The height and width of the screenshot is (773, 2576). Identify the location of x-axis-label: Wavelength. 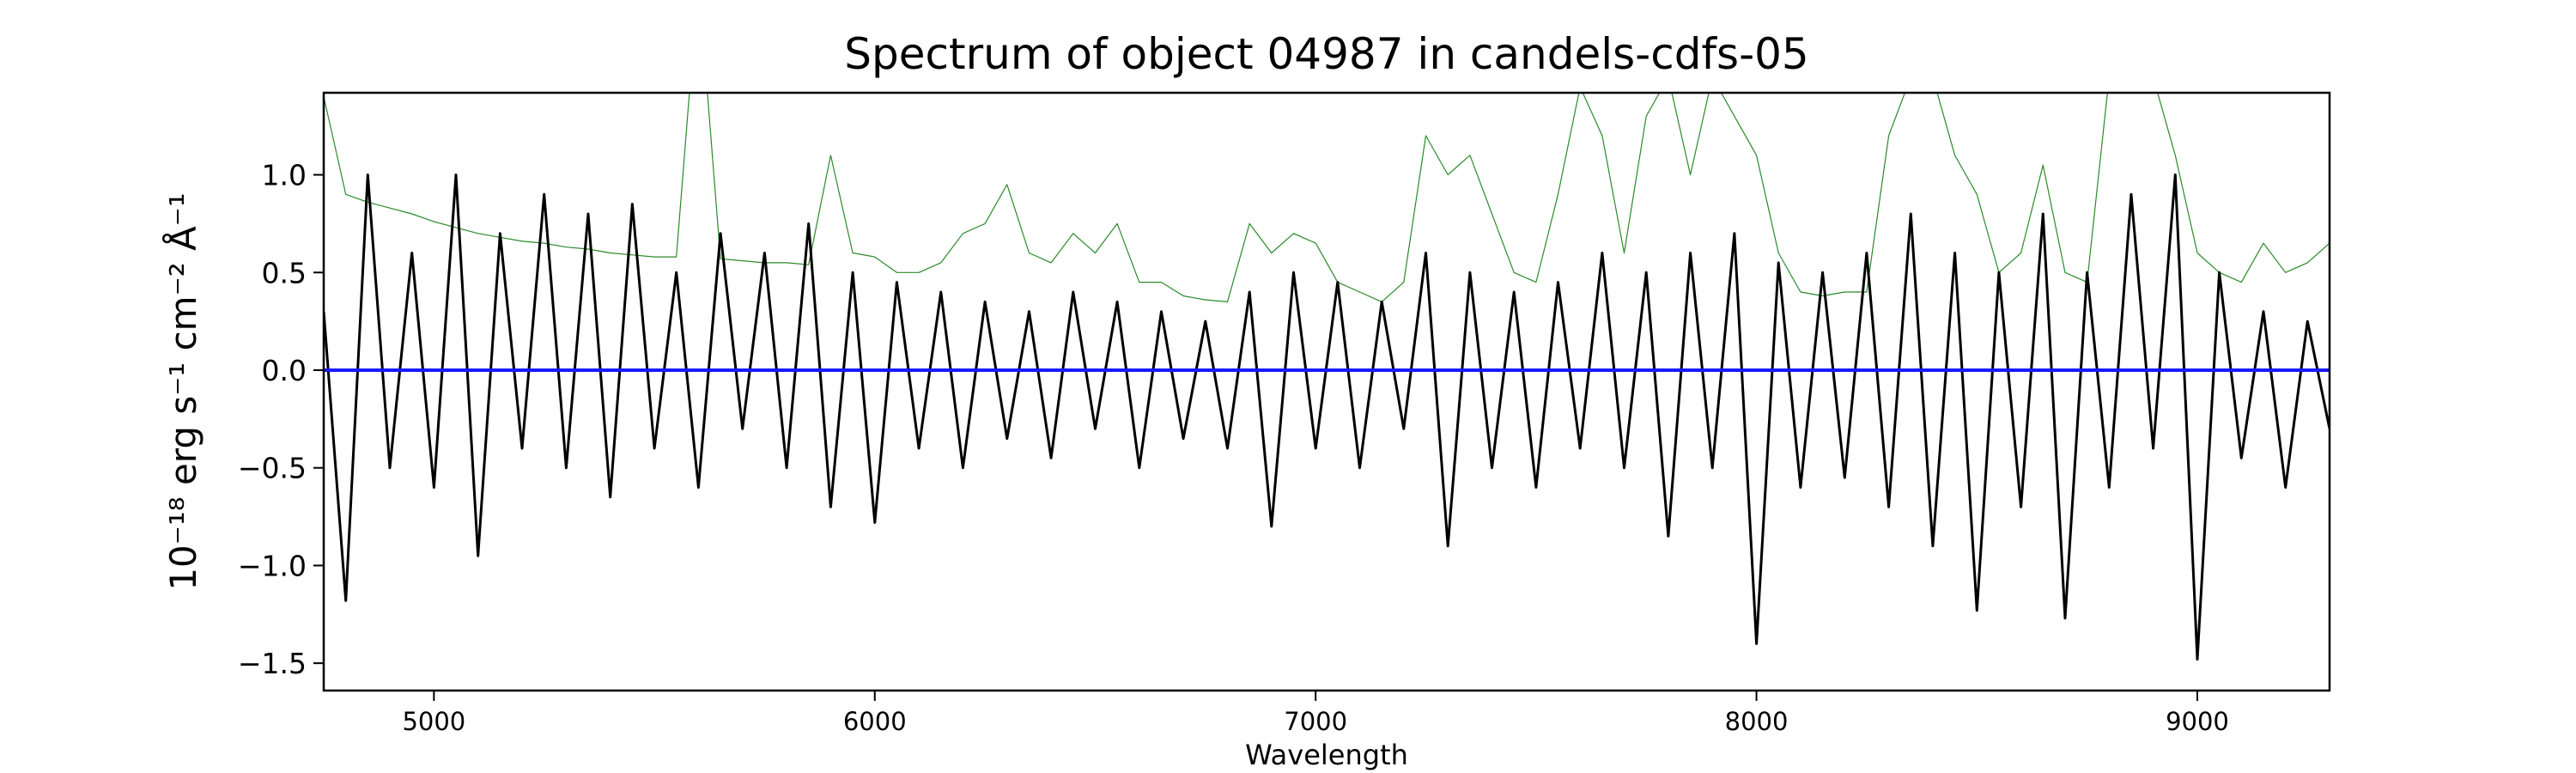
(1327, 755).